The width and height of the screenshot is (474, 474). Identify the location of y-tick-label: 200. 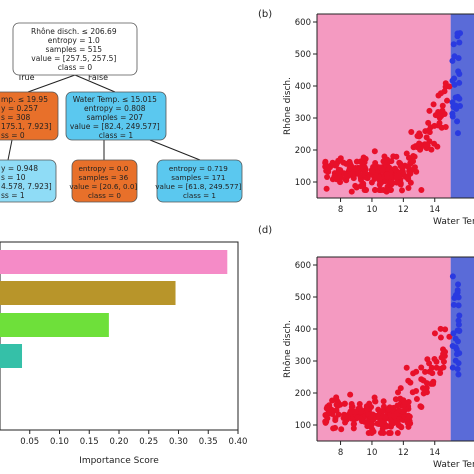
(303, 394).